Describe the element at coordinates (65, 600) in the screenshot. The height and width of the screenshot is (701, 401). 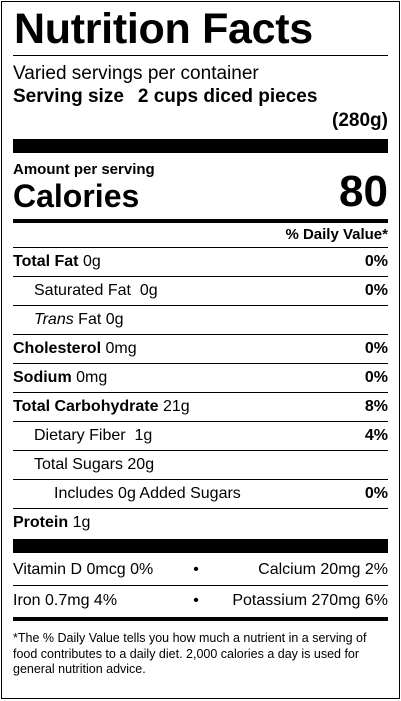
I see `vitamin-left: Iron 0.7mg 4%` at that location.